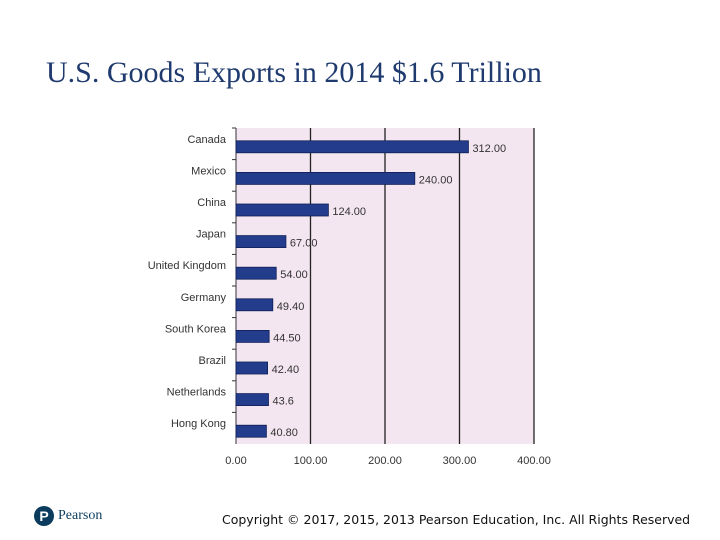 The width and height of the screenshot is (720, 540). Describe the element at coordinates (212, 361) in the screenshot. I see `category-label: Brazil` at that location.